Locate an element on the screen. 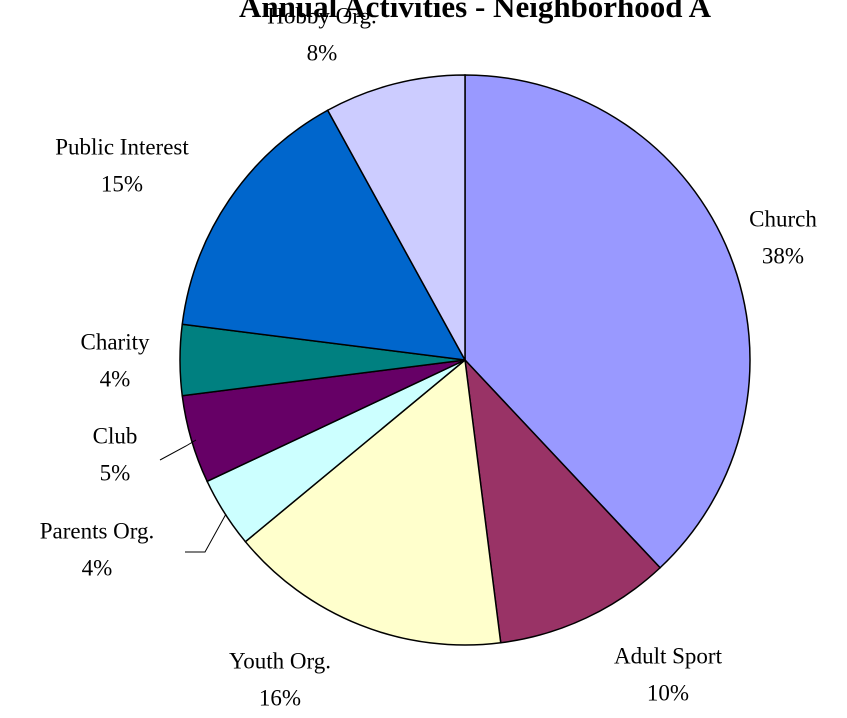  slice-value-label: 16% is located at coordinates (280, 697).